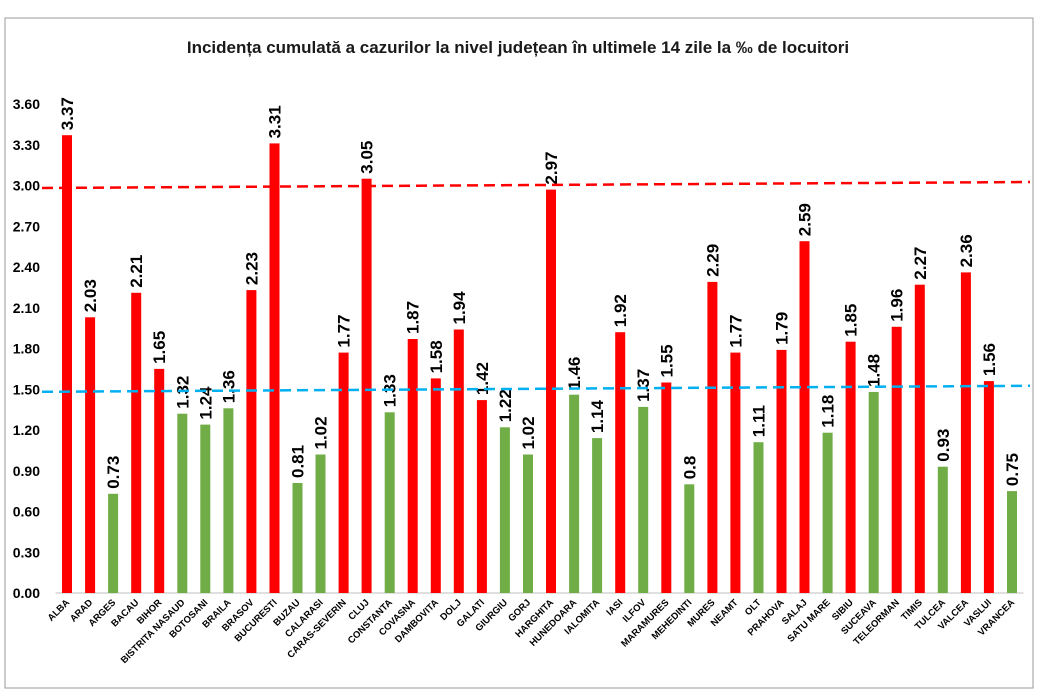 The width and height of the screenshot is (1050, 700). Describe the element at coordinates (620, 462) in the screenshot. I see `bar-iasi` at that location.